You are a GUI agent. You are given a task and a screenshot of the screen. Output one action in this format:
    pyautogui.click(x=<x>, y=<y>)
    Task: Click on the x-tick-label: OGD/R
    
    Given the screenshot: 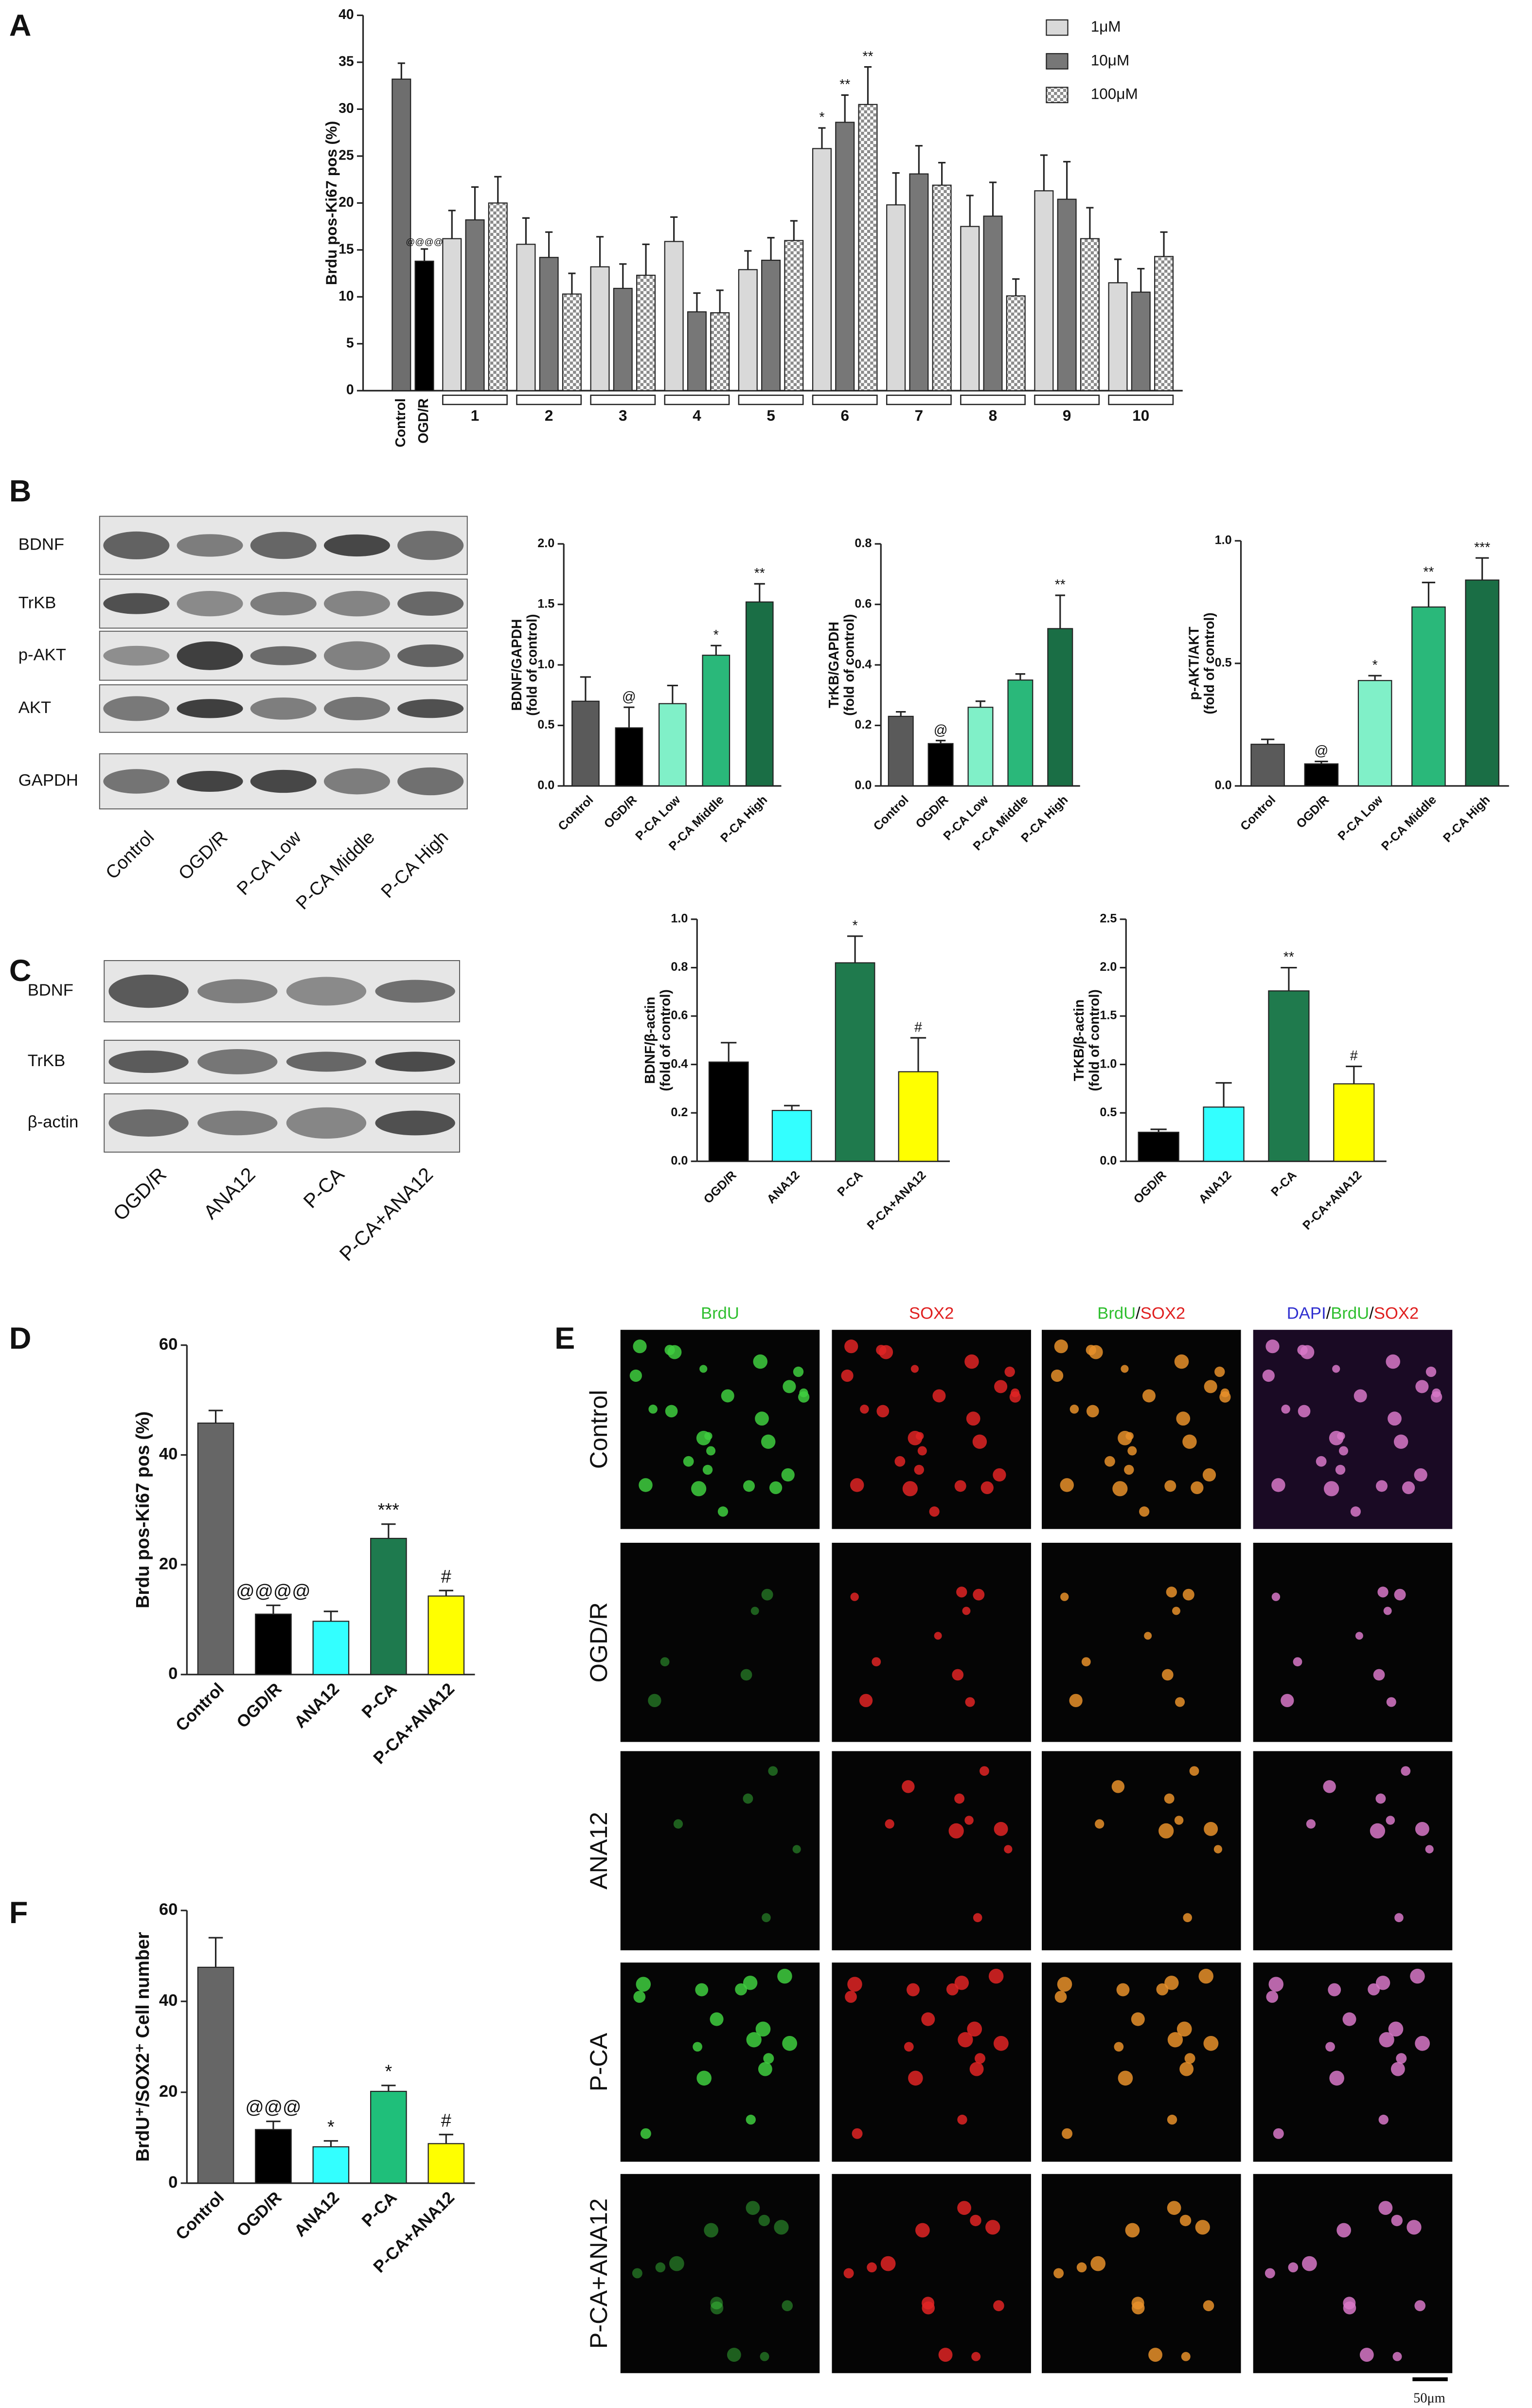 What is the action you would take?
    pyautogui.click(x=621, y=812)
    